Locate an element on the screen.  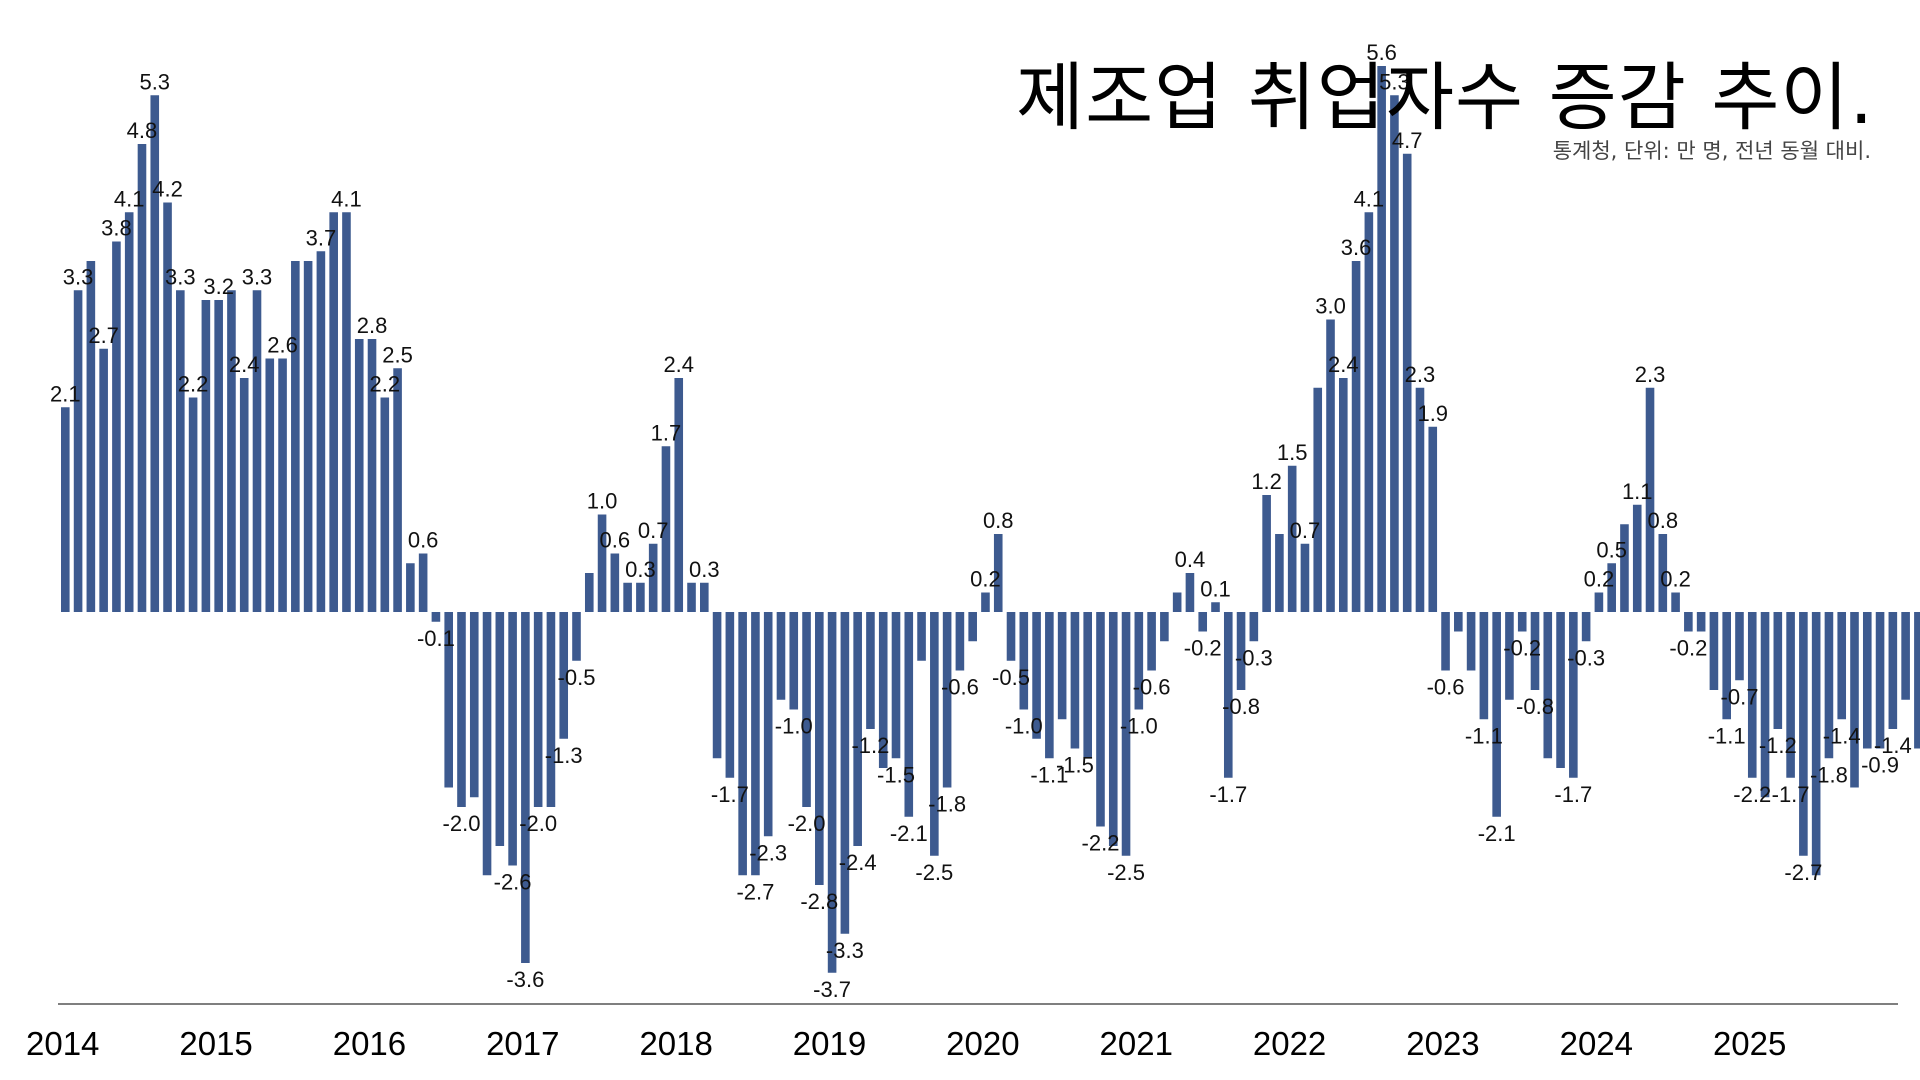
data-label-66: -2.1 is located at coordinates (909, 833).